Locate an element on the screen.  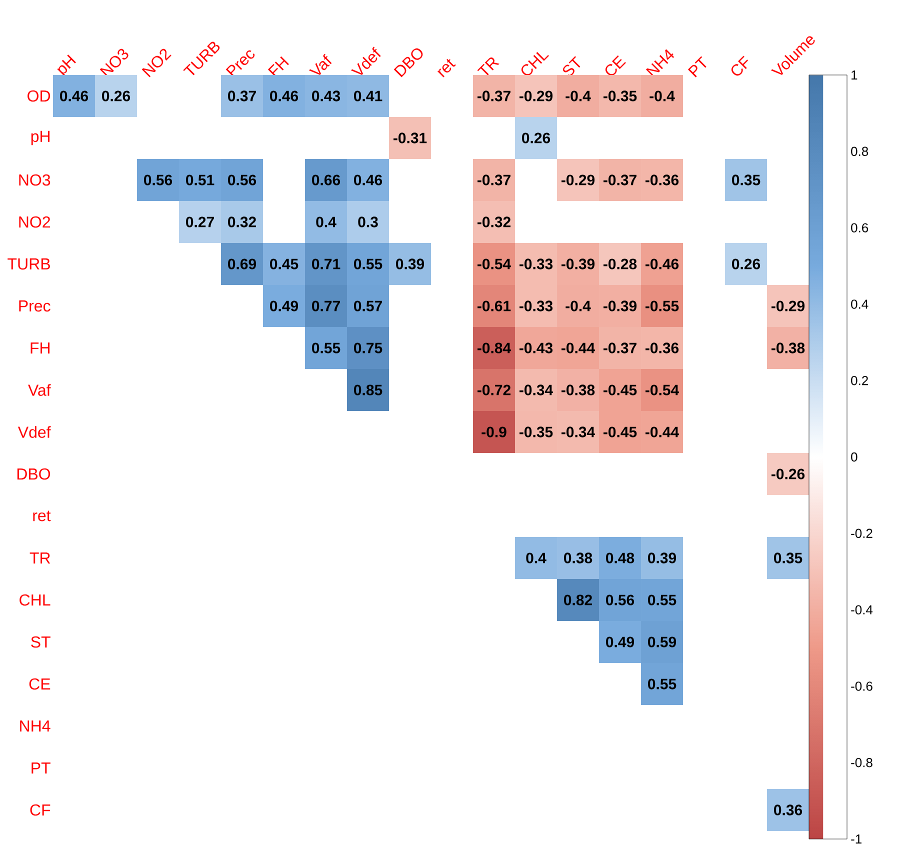
x-tick-label: NO3 is located at coordinates (114, 63).